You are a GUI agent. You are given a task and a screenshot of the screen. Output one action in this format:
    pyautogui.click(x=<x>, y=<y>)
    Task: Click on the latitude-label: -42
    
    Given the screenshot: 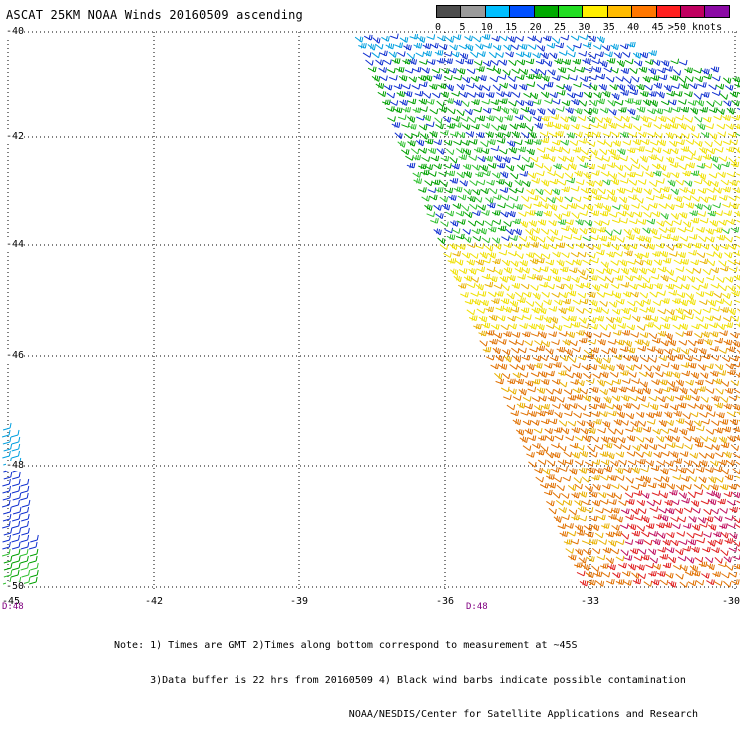 What is the action you would take?
    pyautogui.click(x=15, y=137)
    